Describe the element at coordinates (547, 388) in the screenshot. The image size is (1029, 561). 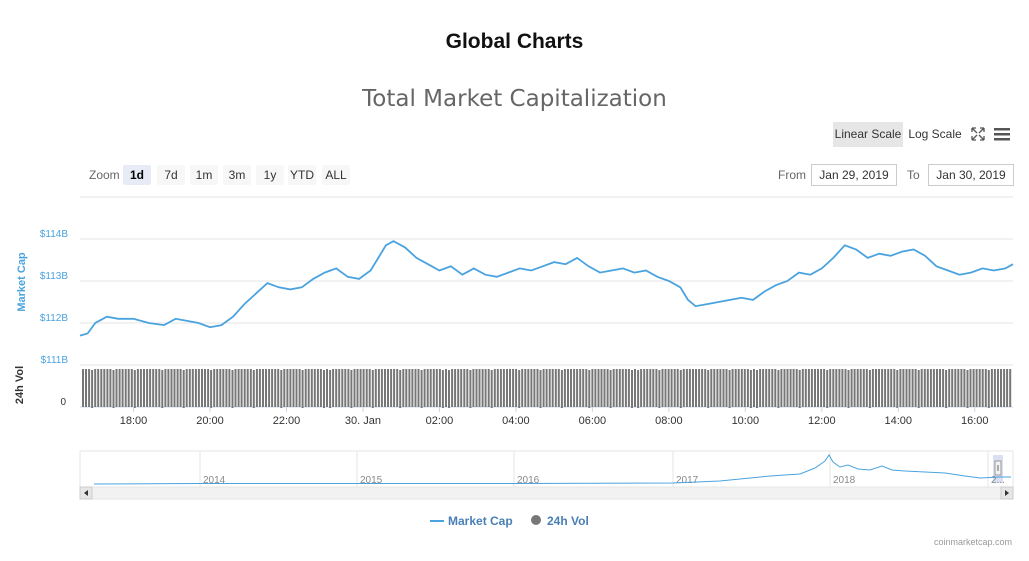
I see `volume-series-bars` at that location.